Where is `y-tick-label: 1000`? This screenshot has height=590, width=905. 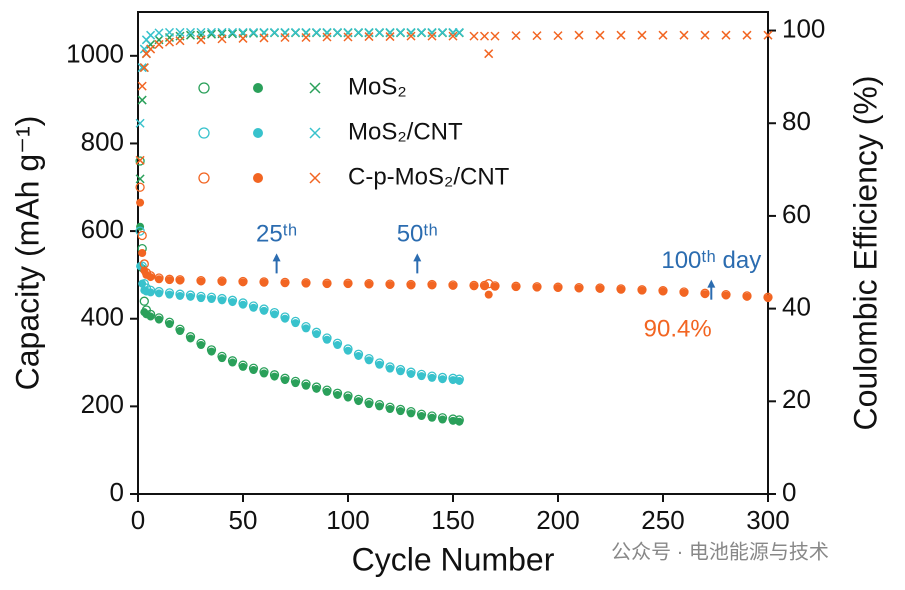
y-tick-label: 1000 is located at coordinates (95, 54).